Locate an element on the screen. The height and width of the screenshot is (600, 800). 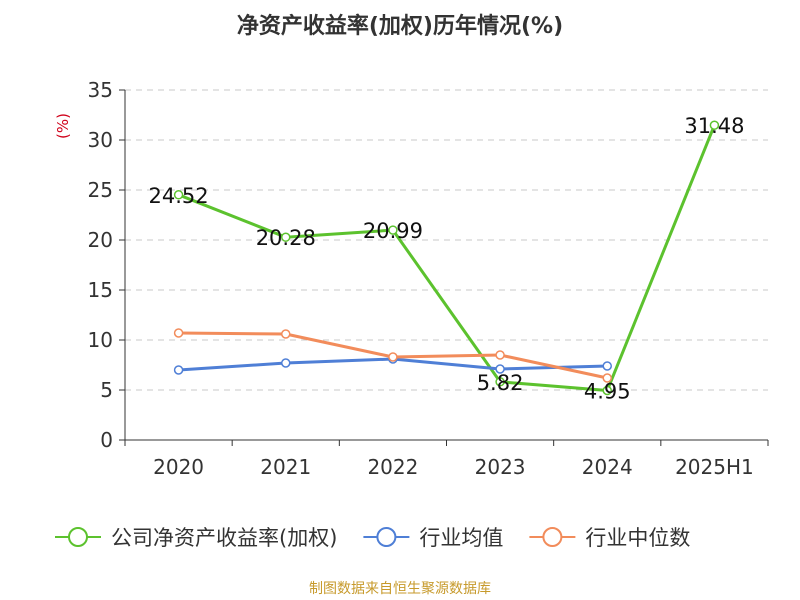
x-tick-label: 2022 is located at coordinates (392, 467).